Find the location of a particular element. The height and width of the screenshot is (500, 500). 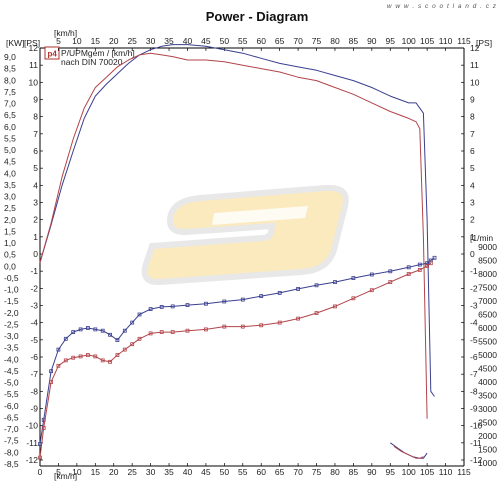

x-tick-bottom: 5 is located at coordinates (58, 472).